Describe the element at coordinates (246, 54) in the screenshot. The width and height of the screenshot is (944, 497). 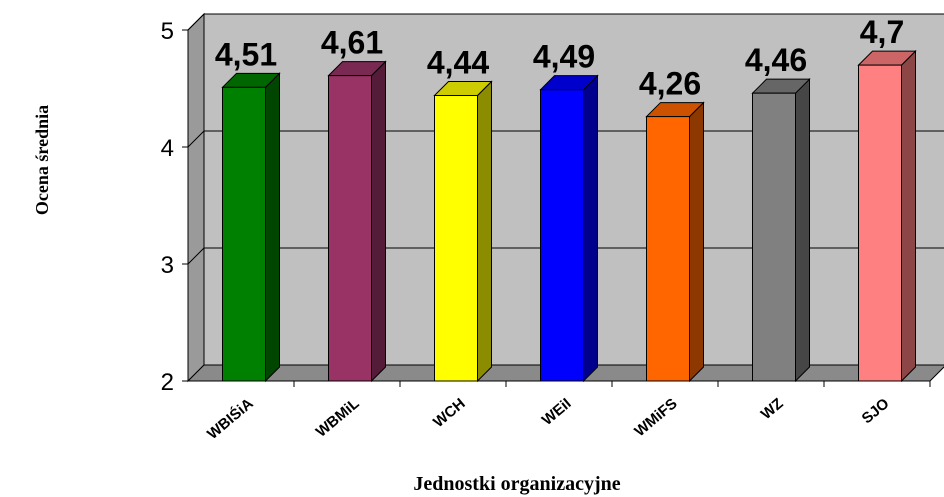
I see `data-label: 4,51` at that location.